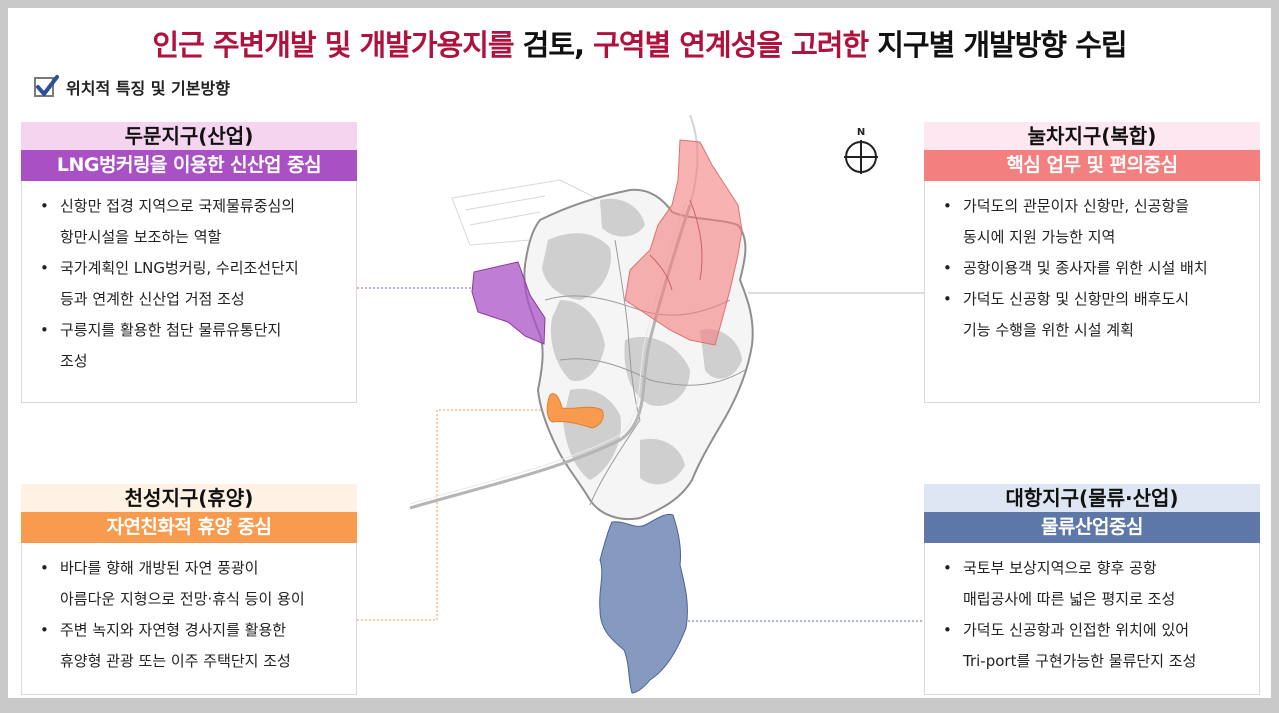  Describe the element at coordinates (175, 661) in the screenshot. I see `bullet-line: 휴양형 관광 또는 이주 주택단지 조성` at that location.